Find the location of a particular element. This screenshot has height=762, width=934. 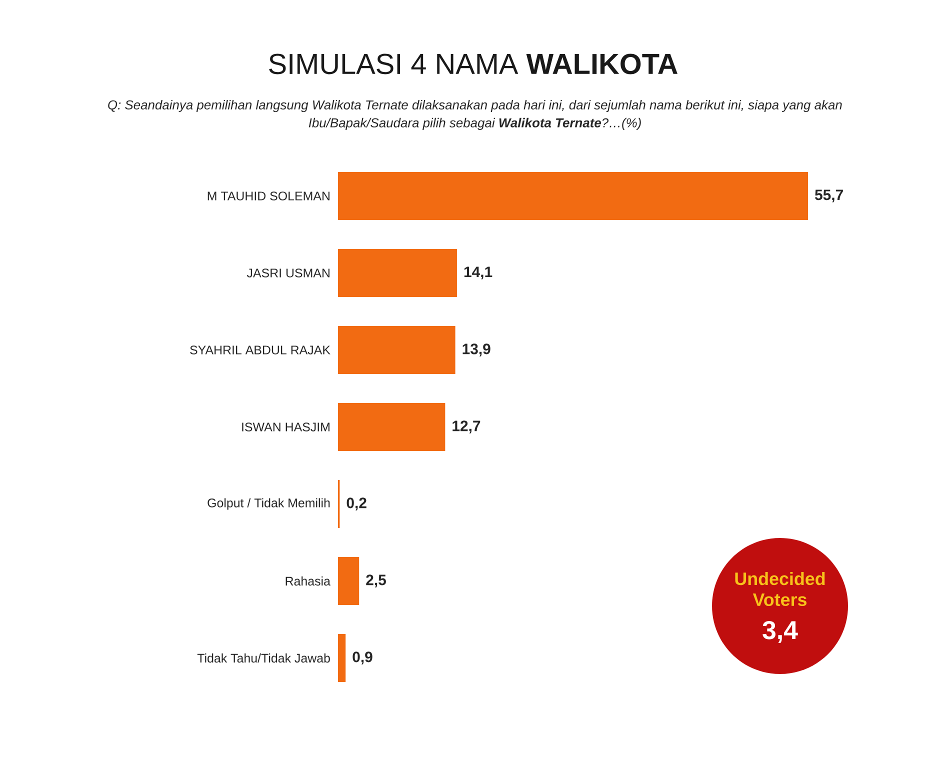

data-label: 0,9 is located at coordinates (362, 658).